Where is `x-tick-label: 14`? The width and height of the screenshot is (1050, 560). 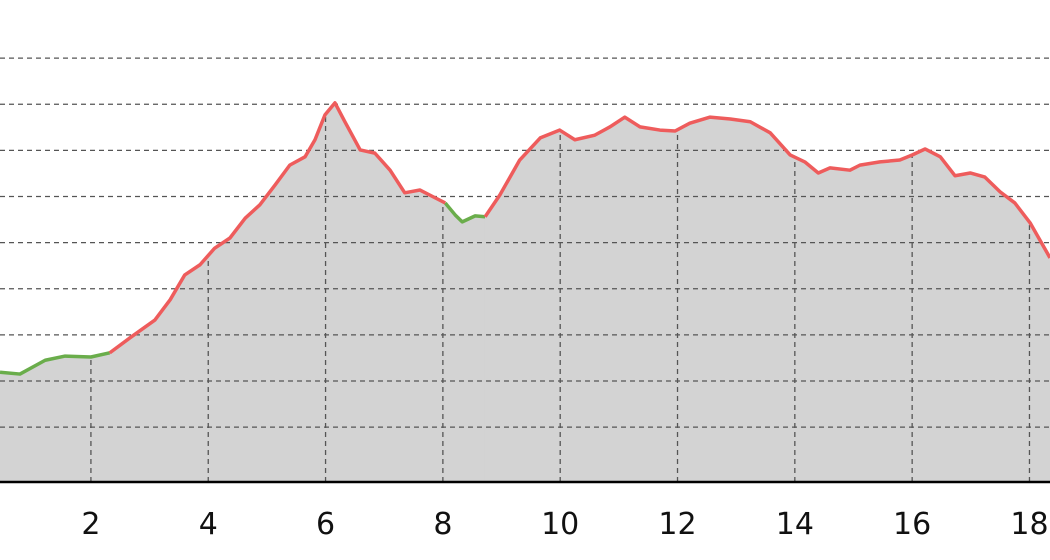
x-tick-label: 14 is located at coordinates (795, 524).